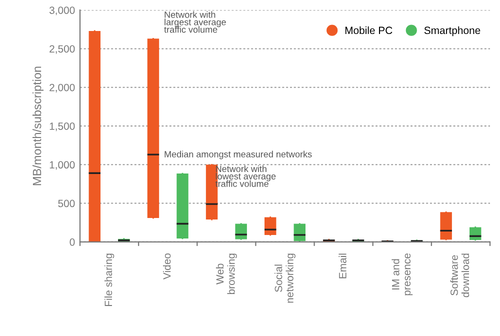  Describe the element at coordinates (62, 11) in the screenshot. I see `y-tick-label: 3,000` at that location.